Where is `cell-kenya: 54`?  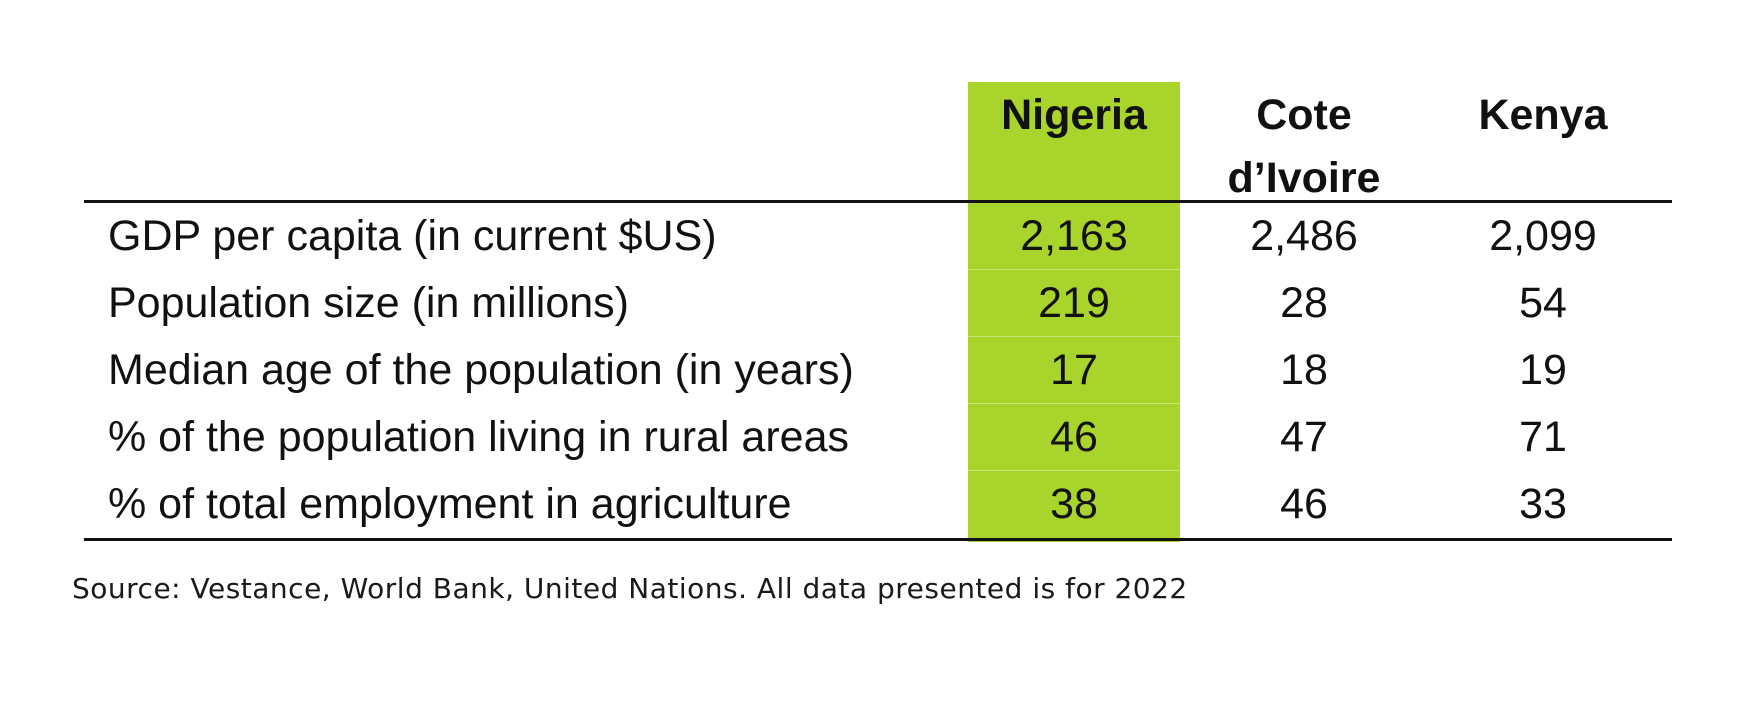 cell-kenya: 54 is located at coordinates (1543, 303).